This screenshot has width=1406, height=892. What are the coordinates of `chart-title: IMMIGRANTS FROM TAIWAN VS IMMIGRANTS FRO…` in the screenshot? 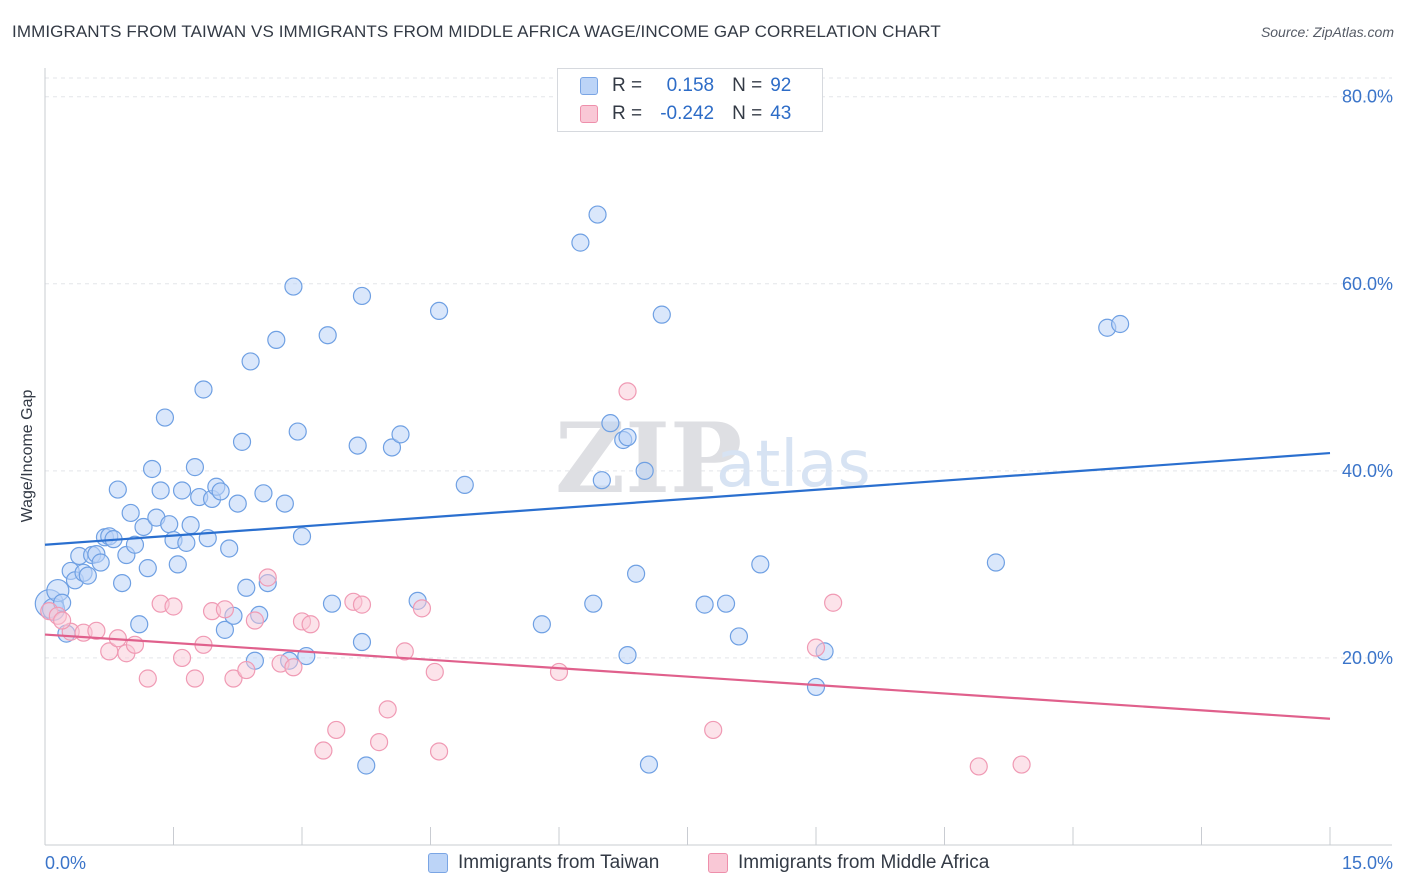 It's located at (476, 31).